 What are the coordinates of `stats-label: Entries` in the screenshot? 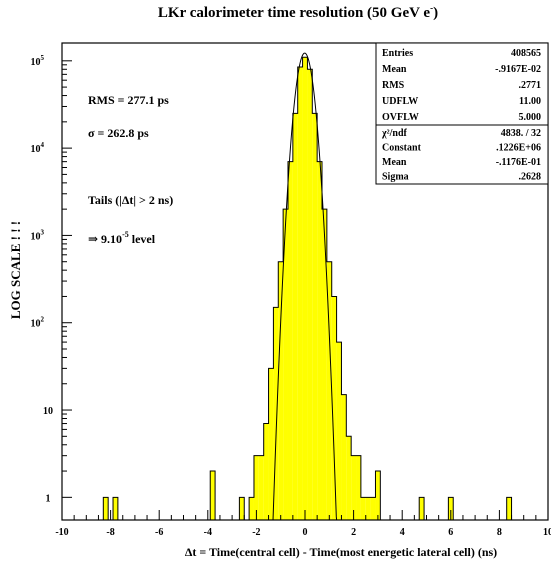 It's located at (397, 53).